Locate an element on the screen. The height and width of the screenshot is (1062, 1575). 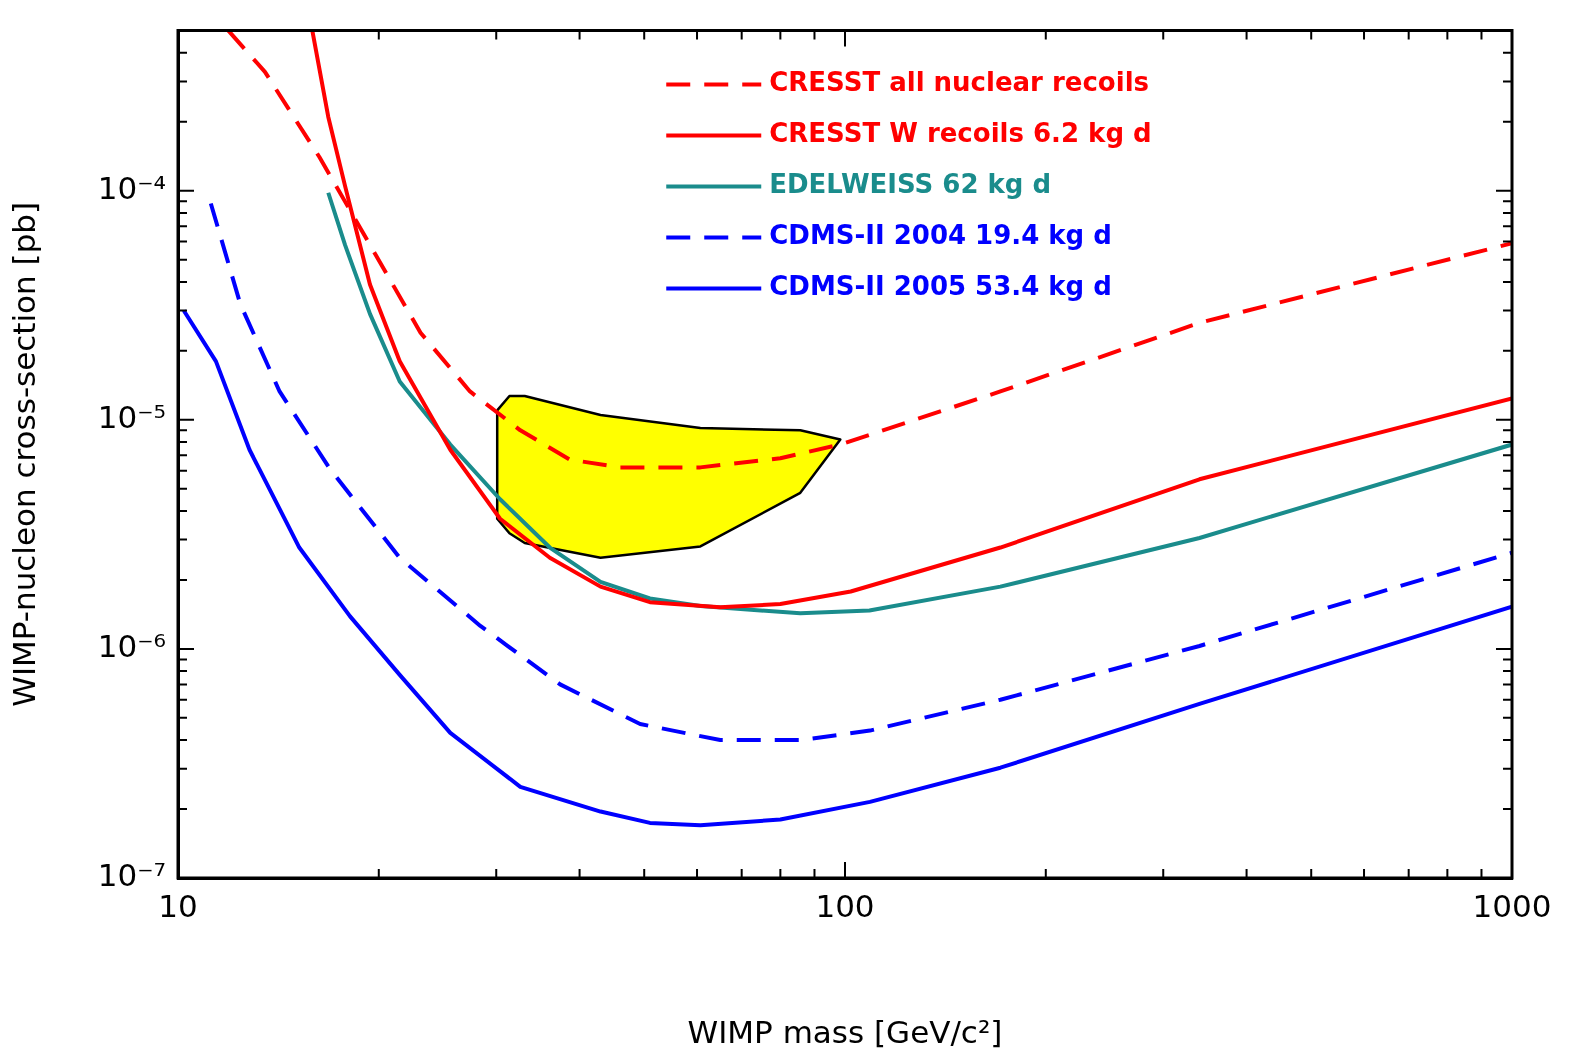
y-tick-label: 10⁻⁶ is located at coordinates (131, 645).